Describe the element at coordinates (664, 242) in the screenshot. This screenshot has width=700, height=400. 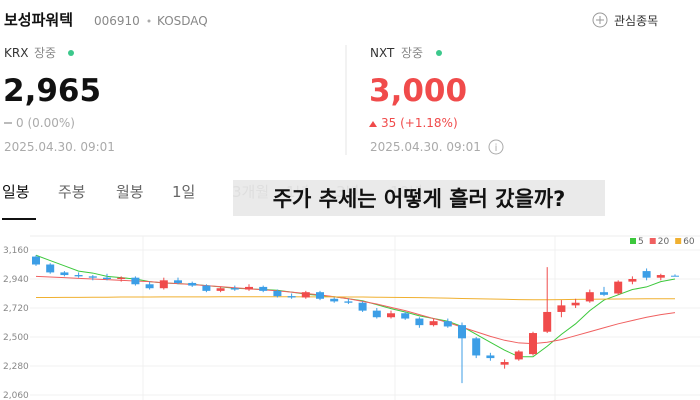
I see `legend-label: 20` at that location.